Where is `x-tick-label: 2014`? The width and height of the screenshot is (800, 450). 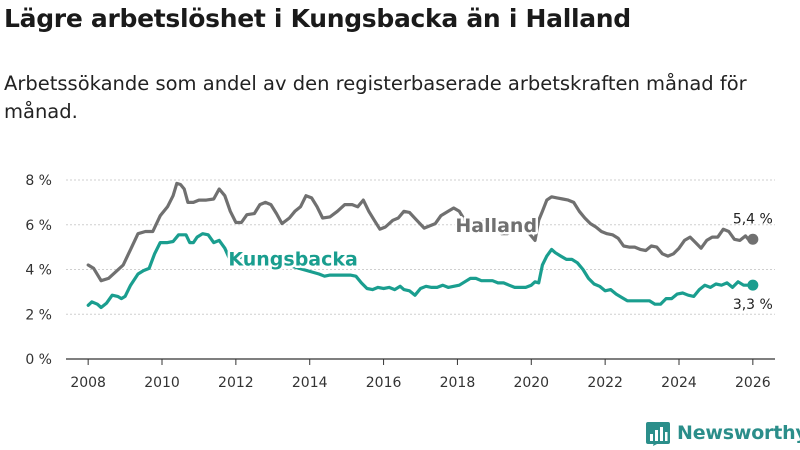
x-tick-label: 2014 is located at coordinates (310, 383).